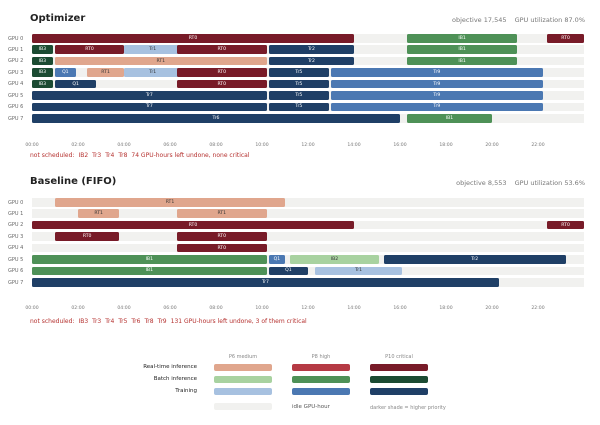  I want to click on task-bar: IB2, so click(334, 259).